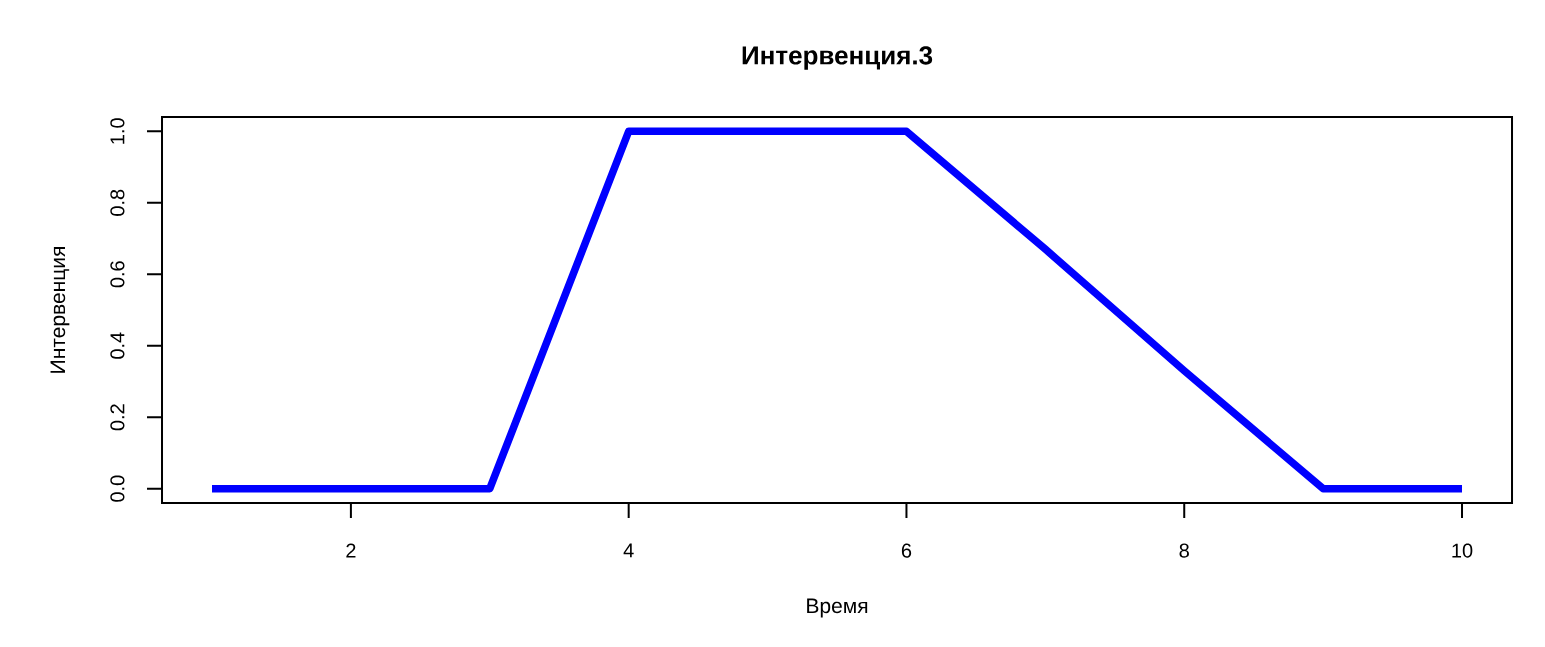  What do you see at coordinates (117, 345) in the screenshot?
I see `y-tick-label: 0.4` at bounding box center [117, 345].